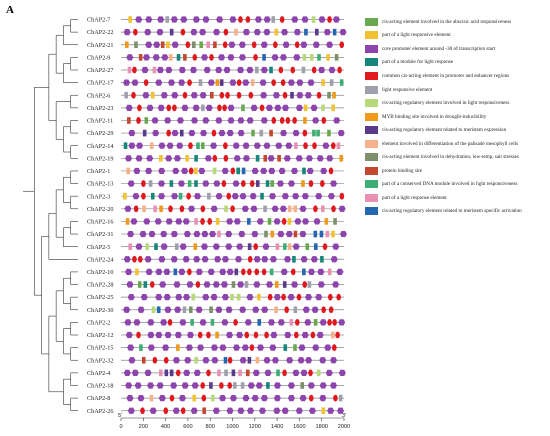  Describe the element at coordinates (210, 427) in the screenshot. I see `x-tick-label: 800` at that location.